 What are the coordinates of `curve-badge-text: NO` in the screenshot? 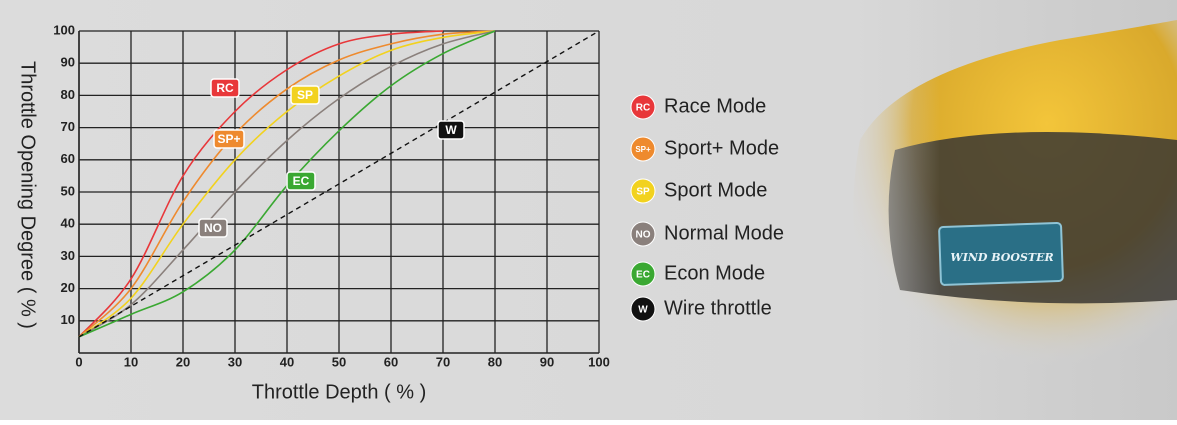 It's located at (213, 228).